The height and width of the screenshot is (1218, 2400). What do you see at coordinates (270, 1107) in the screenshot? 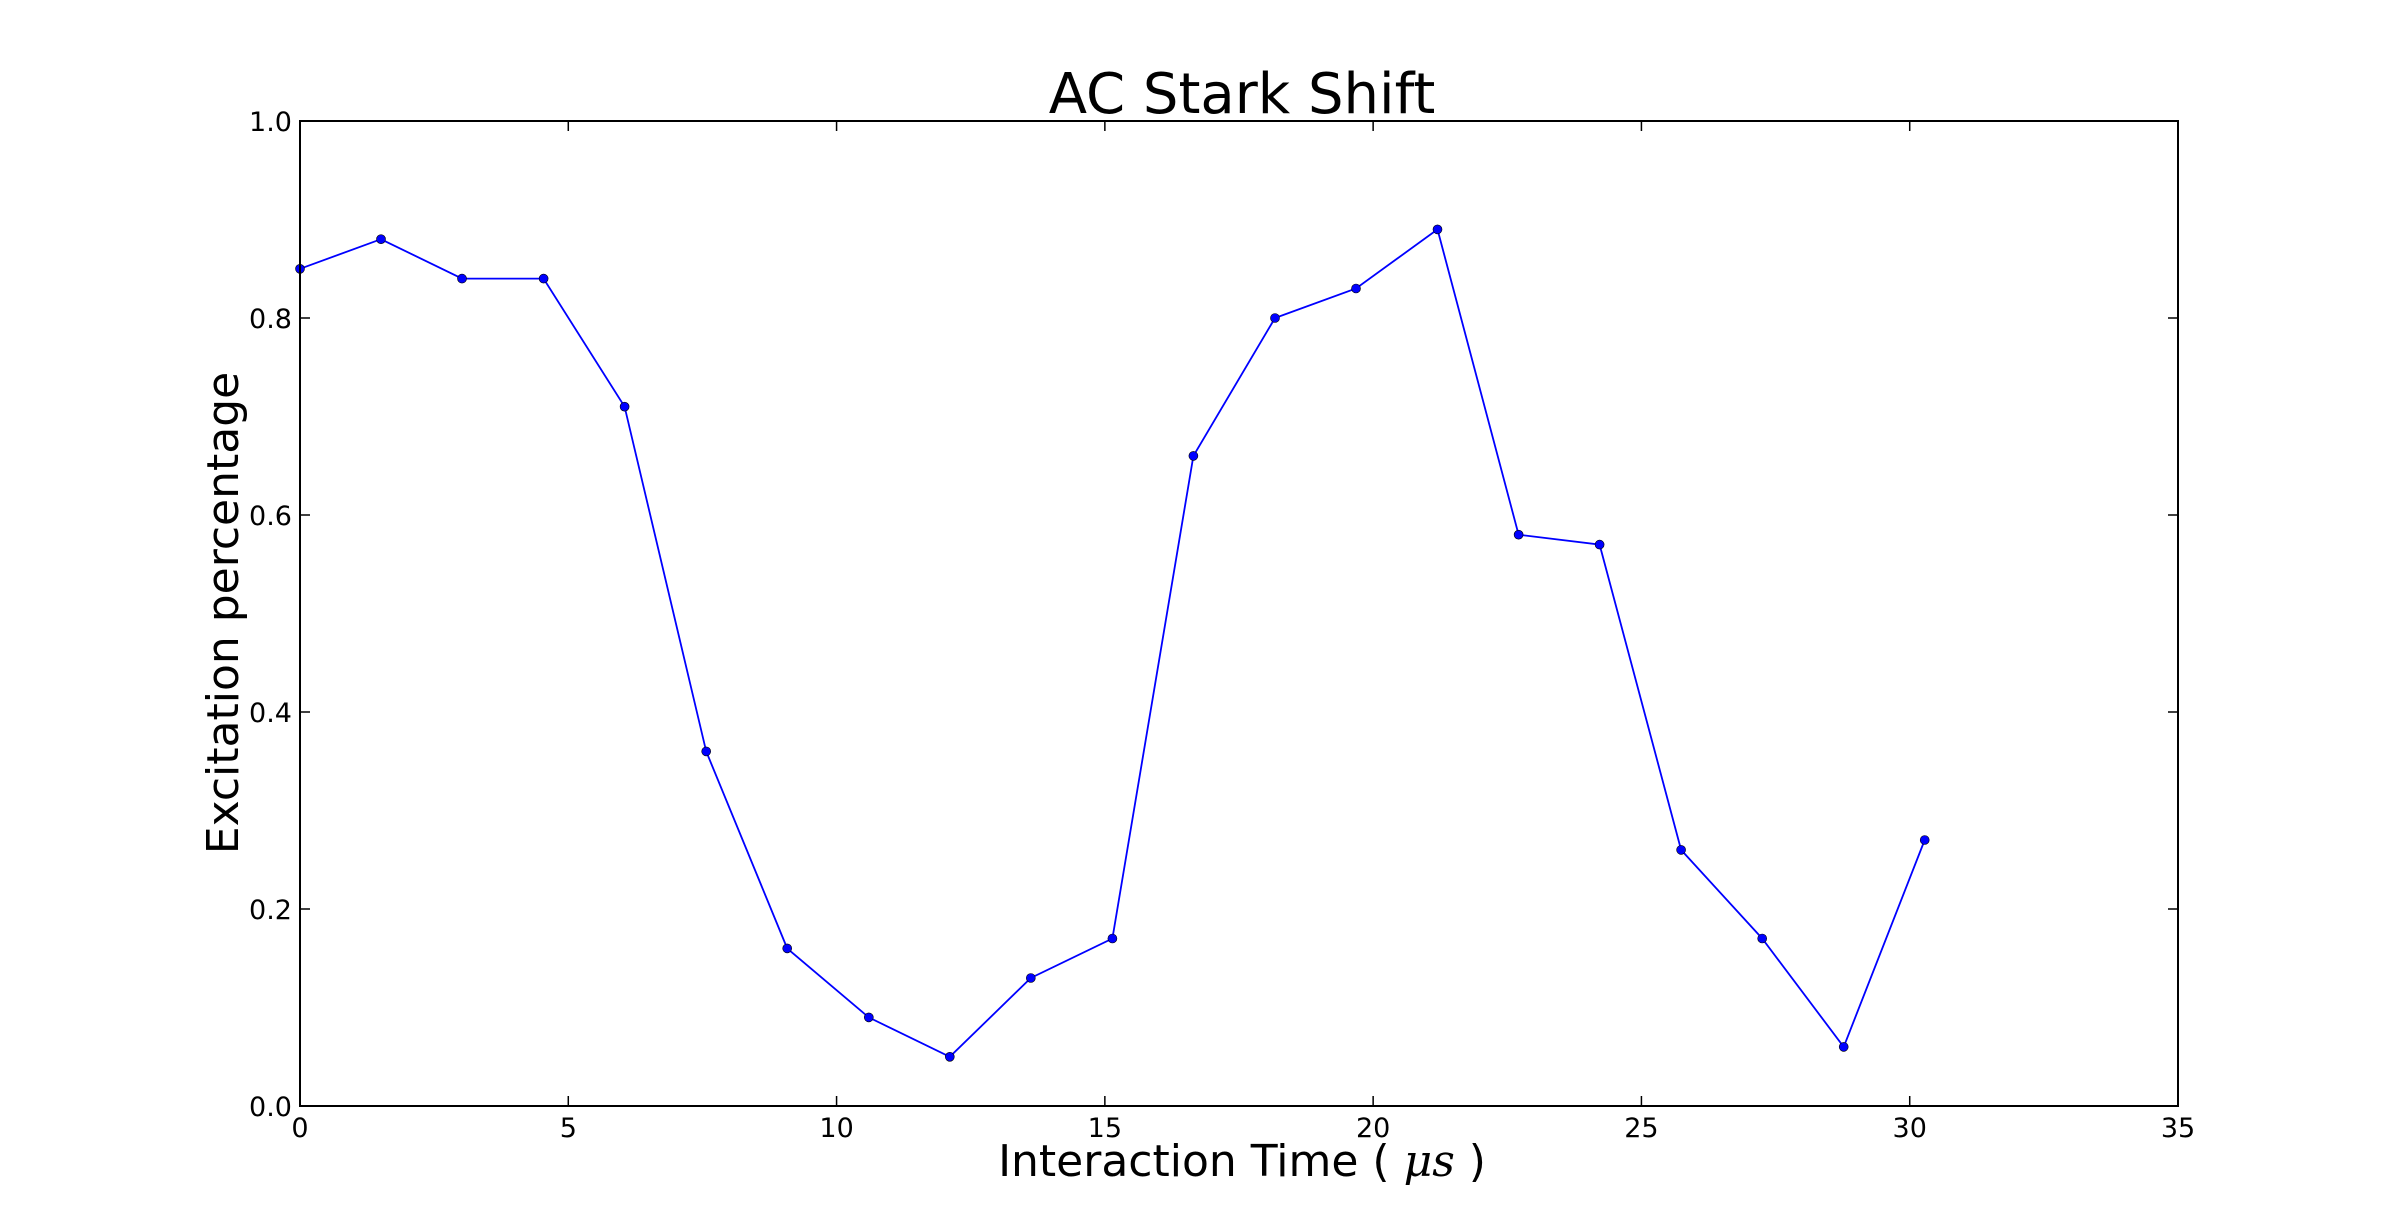
I see `y-tick-label: 0.0` at bounding box center [270, 1107].